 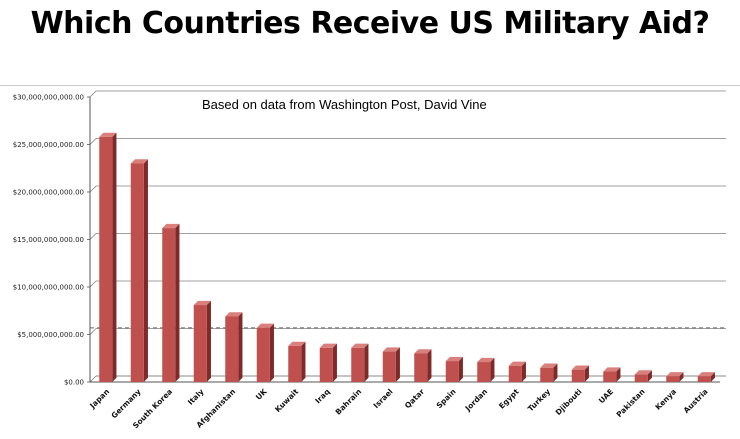 What do you see at coordinates (696, 401) in the screenshot?
I see `x-tick-label: Austria` at bounding box center [696, 401].